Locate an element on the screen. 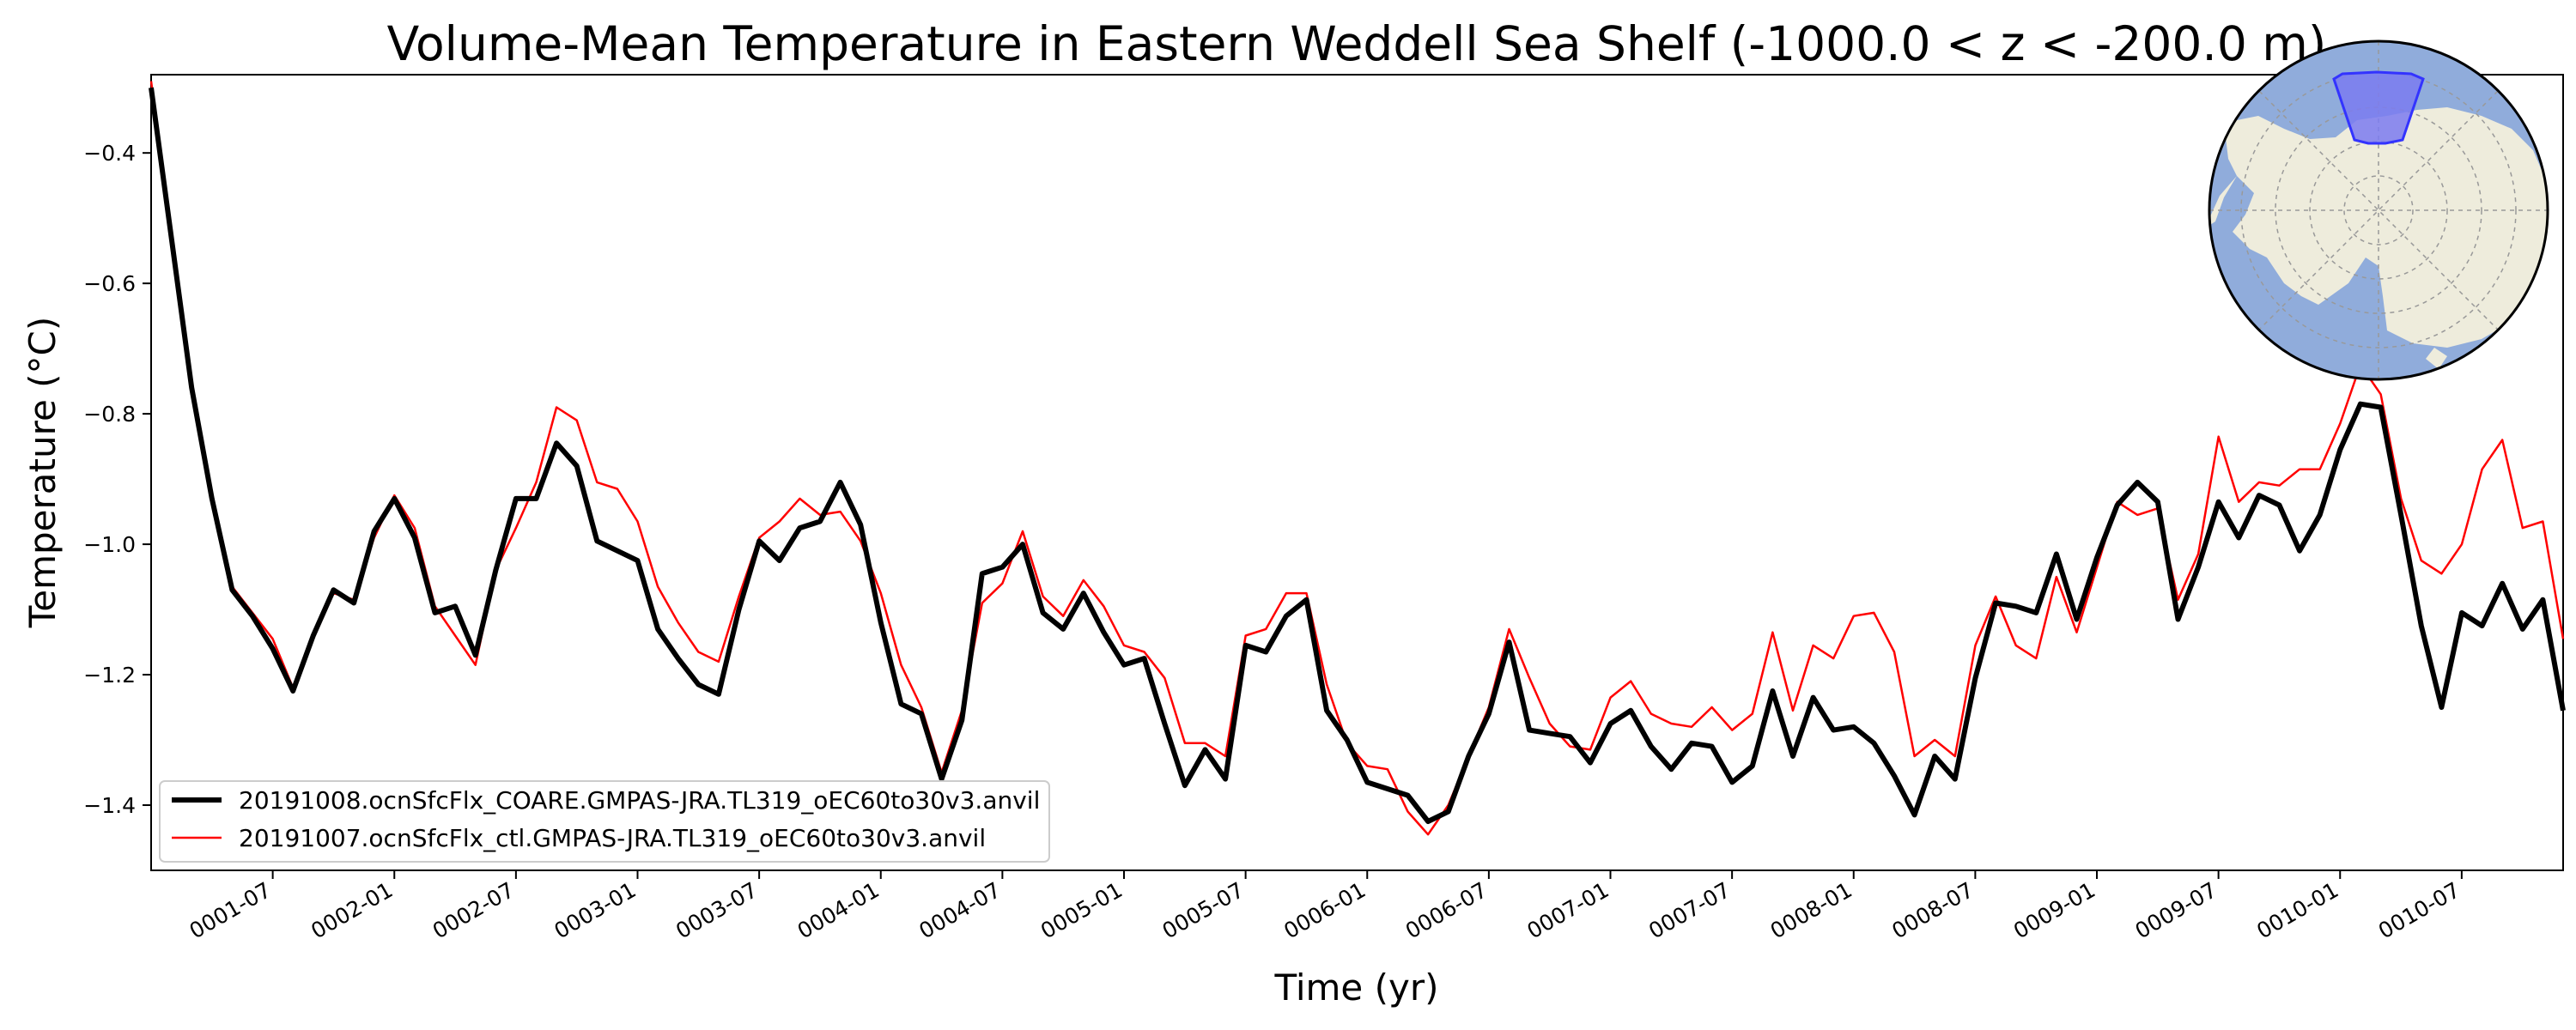 This screenshot has width=2576, height=1030. x-tick-label: 0005-07 is located at coordinates (1203, 910).